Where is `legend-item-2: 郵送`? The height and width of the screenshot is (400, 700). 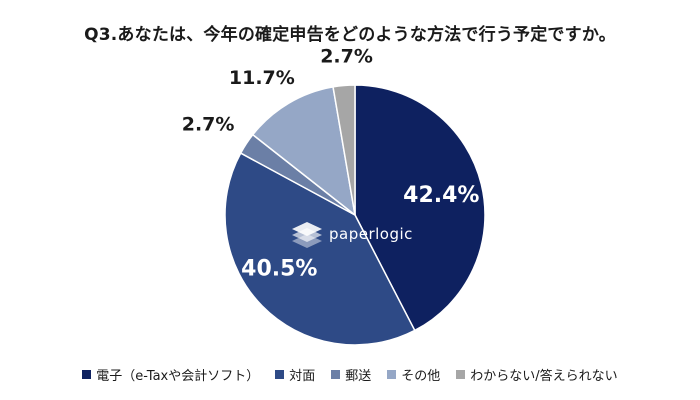 legend-item-2: 郵送 is located at coordinates (351, 374).